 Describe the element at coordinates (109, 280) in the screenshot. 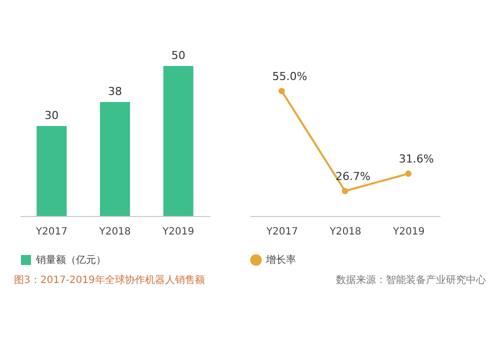

I see `caption: 图3：2017-2019年全球协作机器人销售额` at that location.